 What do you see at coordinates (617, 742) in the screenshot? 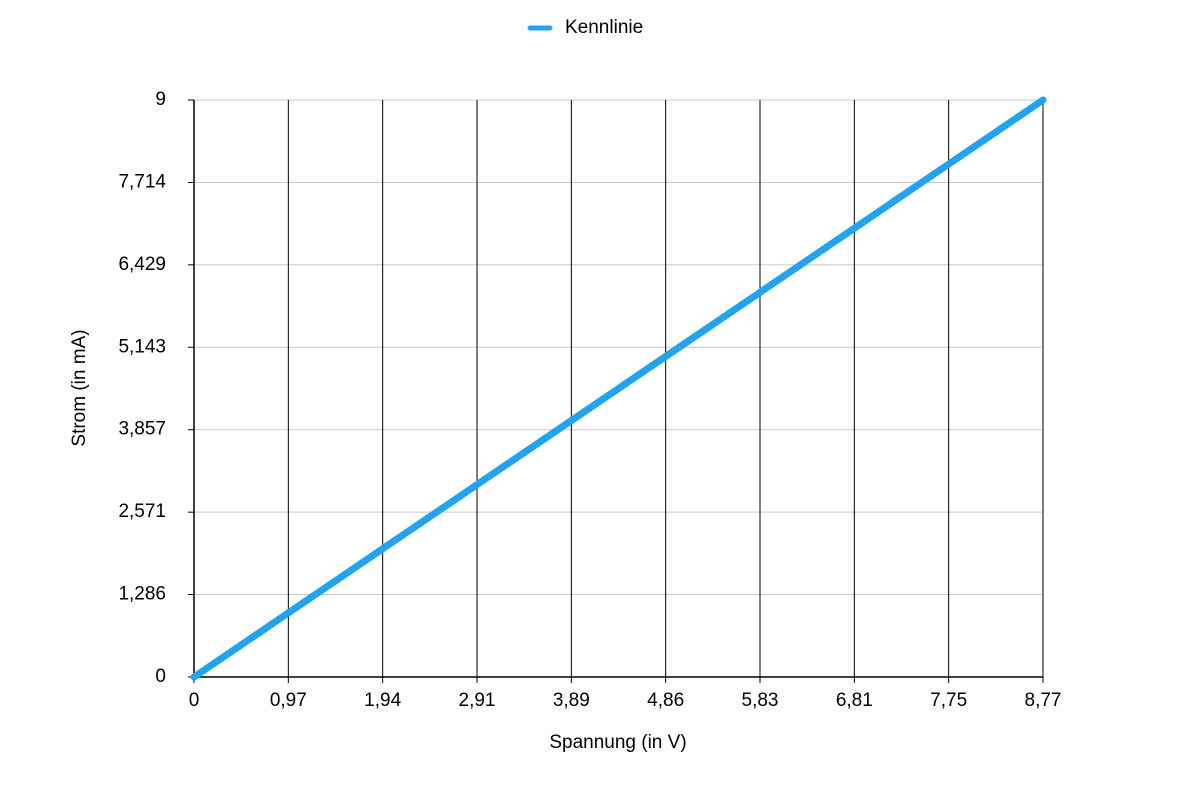
I see `x-axis-title: Spannung (in V)` at bounding box center [617, 742].